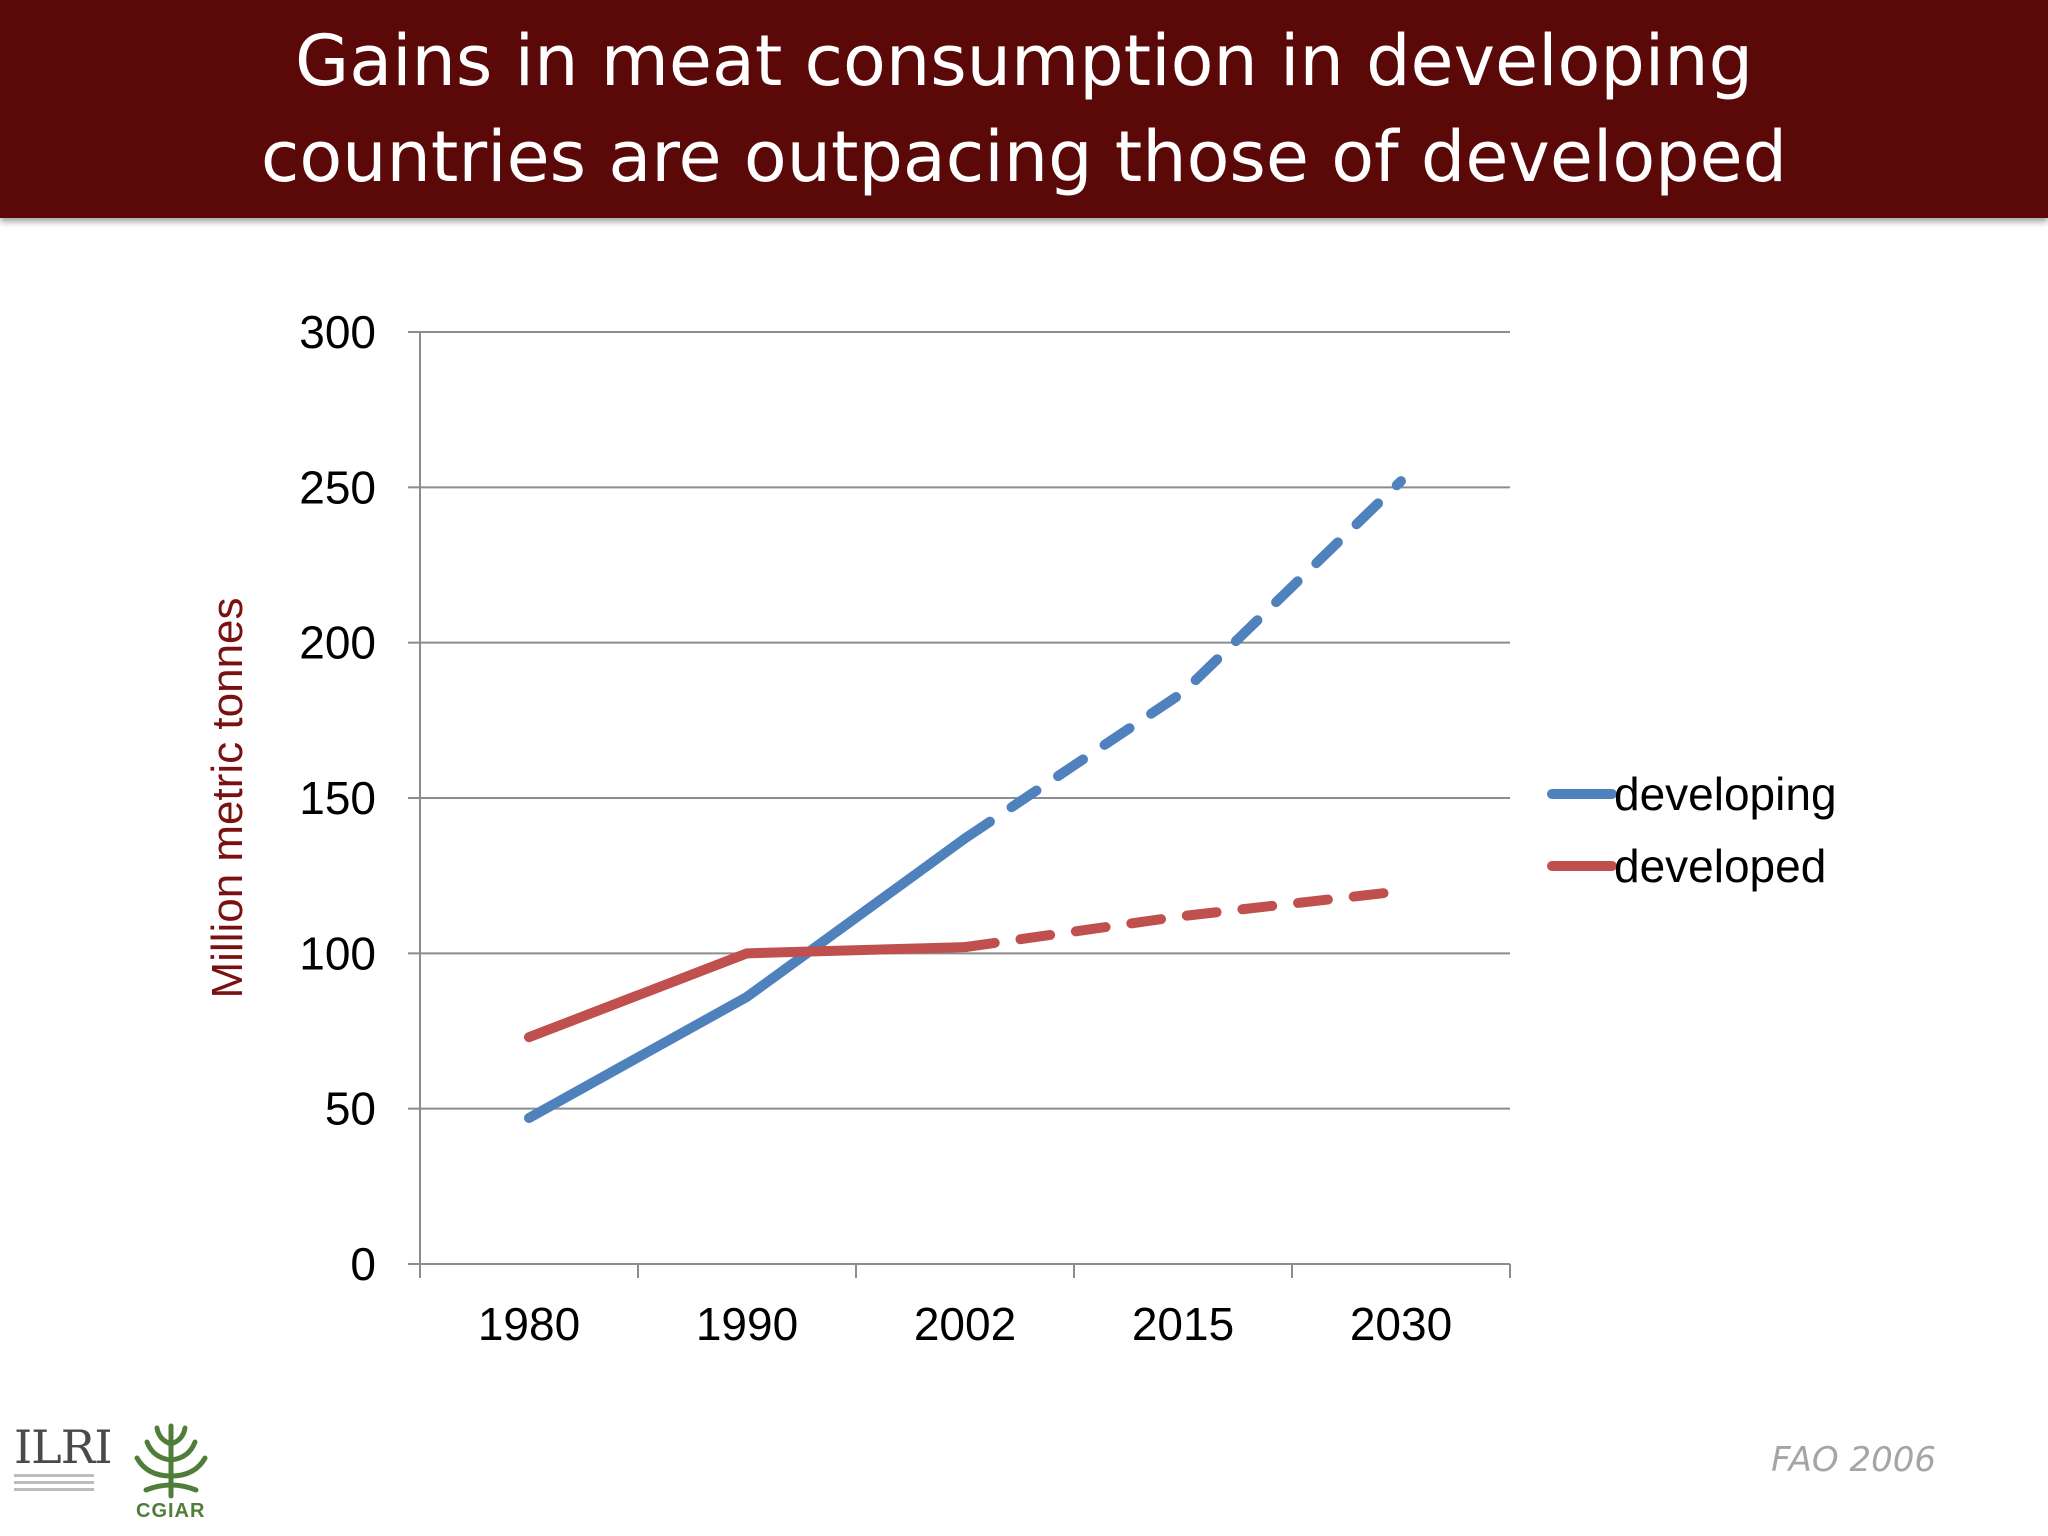 This screenshot has width=2048, height=1536. I want to click on x-tick-label: 1990, so click(747, 1324).